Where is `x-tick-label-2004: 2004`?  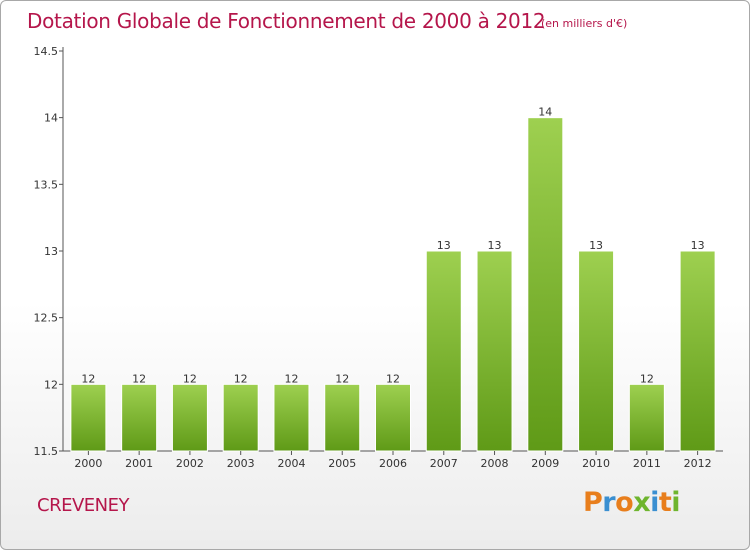
x-tick-label-2004: 2004 is located at coordinates (291, 463).